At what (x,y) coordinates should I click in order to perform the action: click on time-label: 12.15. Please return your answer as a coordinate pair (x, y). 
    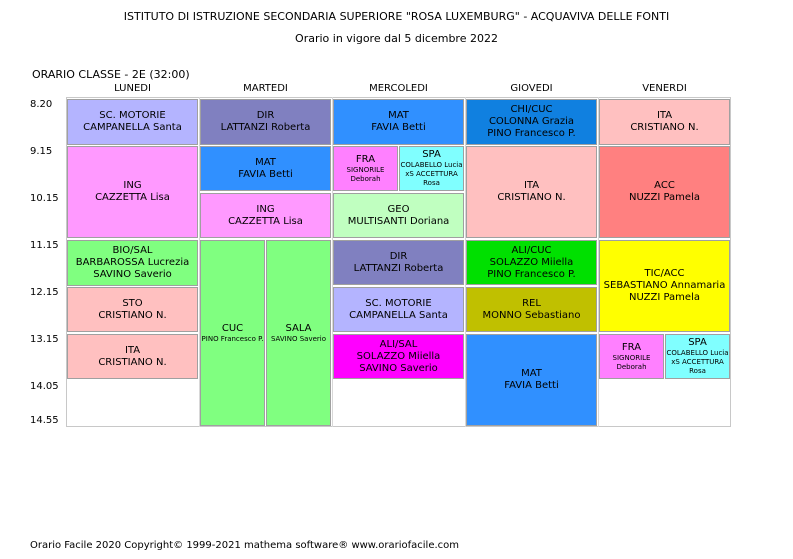
    Looking at the image, I should click on (44, 292).